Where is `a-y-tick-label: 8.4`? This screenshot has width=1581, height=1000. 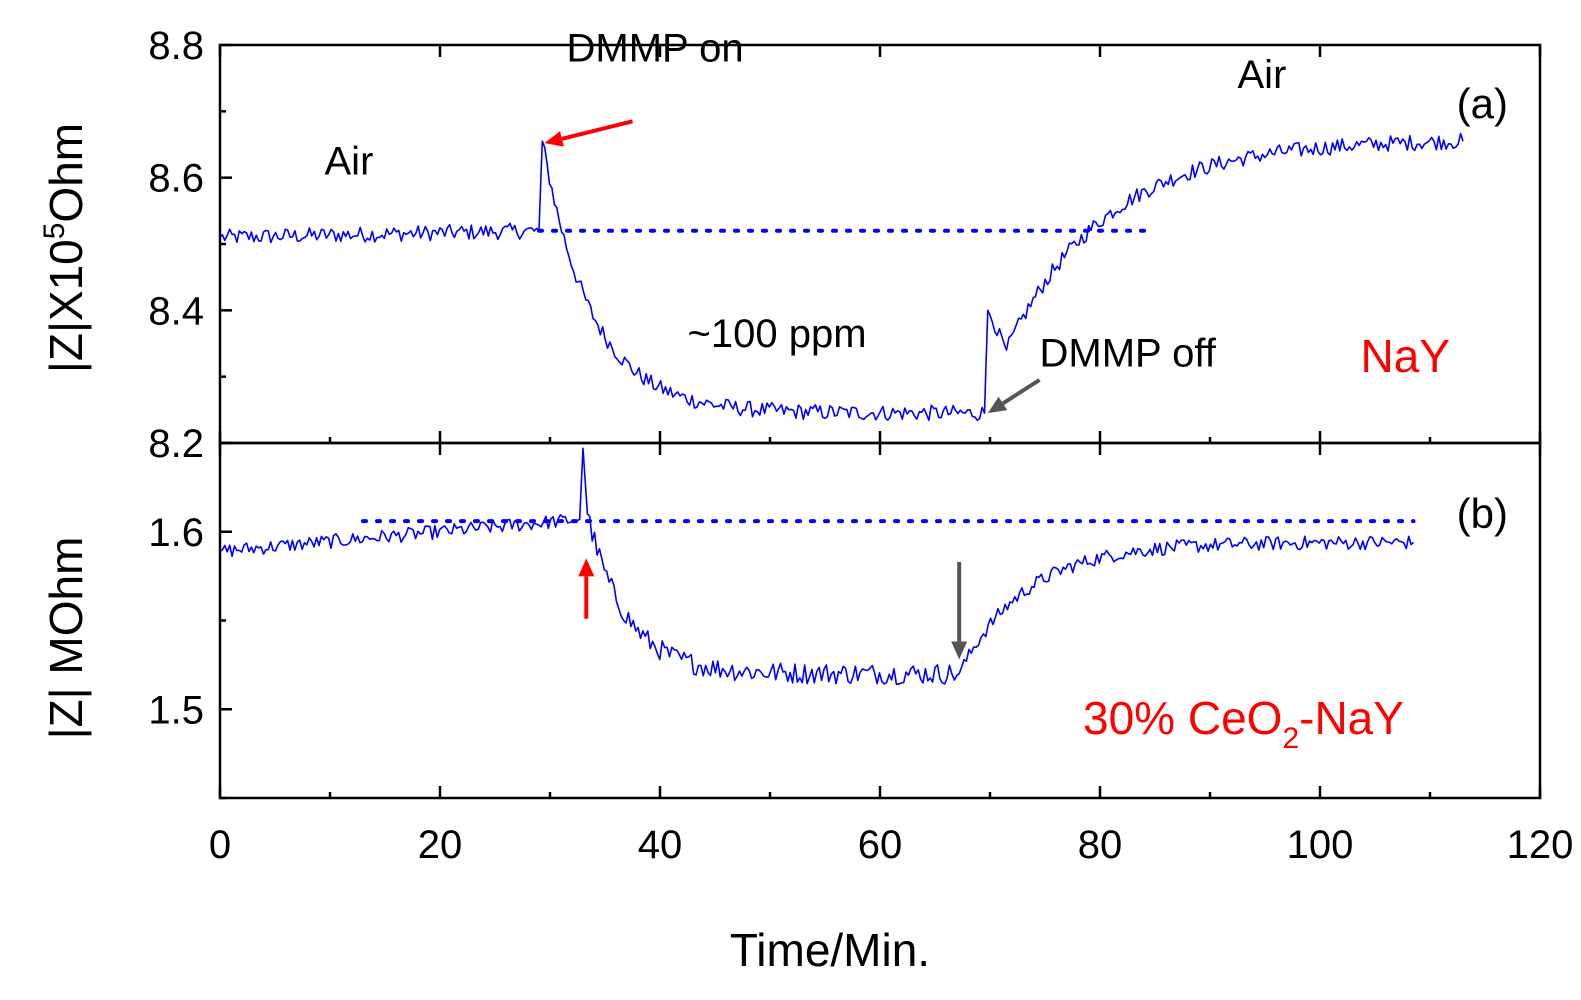 a-y-tick-label: 8.4 is located at coordinates (176, 311).